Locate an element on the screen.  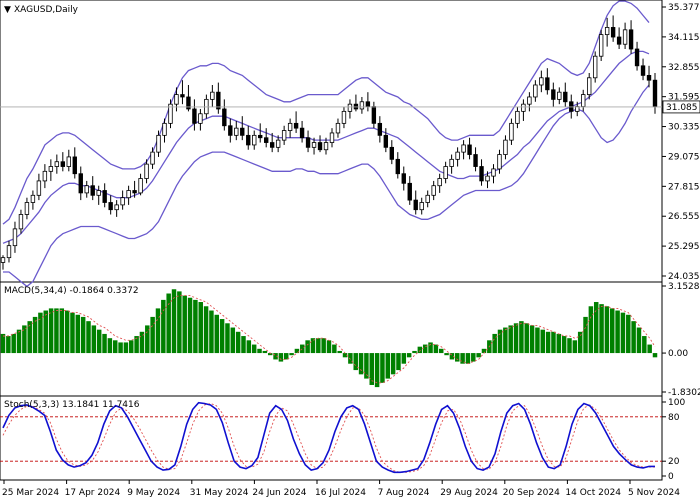
macd-axis-tick-label: 3.1528 is located at coordinates (684, 287).